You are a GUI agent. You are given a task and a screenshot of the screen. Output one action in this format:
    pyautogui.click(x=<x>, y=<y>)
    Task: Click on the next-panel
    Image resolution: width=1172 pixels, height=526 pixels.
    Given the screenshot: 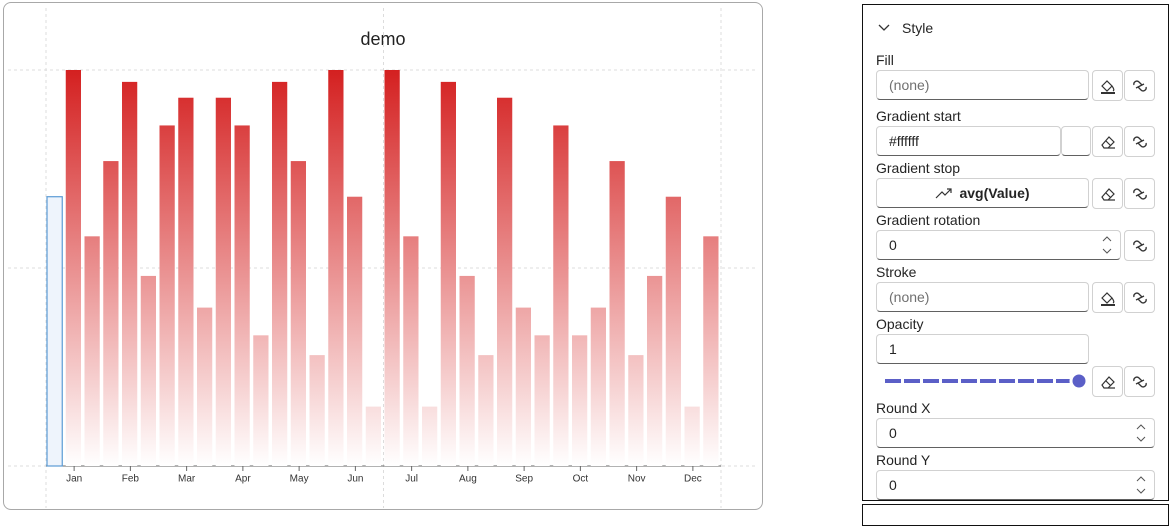 What is the action you would take?
    pyautogui.click(x=1015, y=515)
    